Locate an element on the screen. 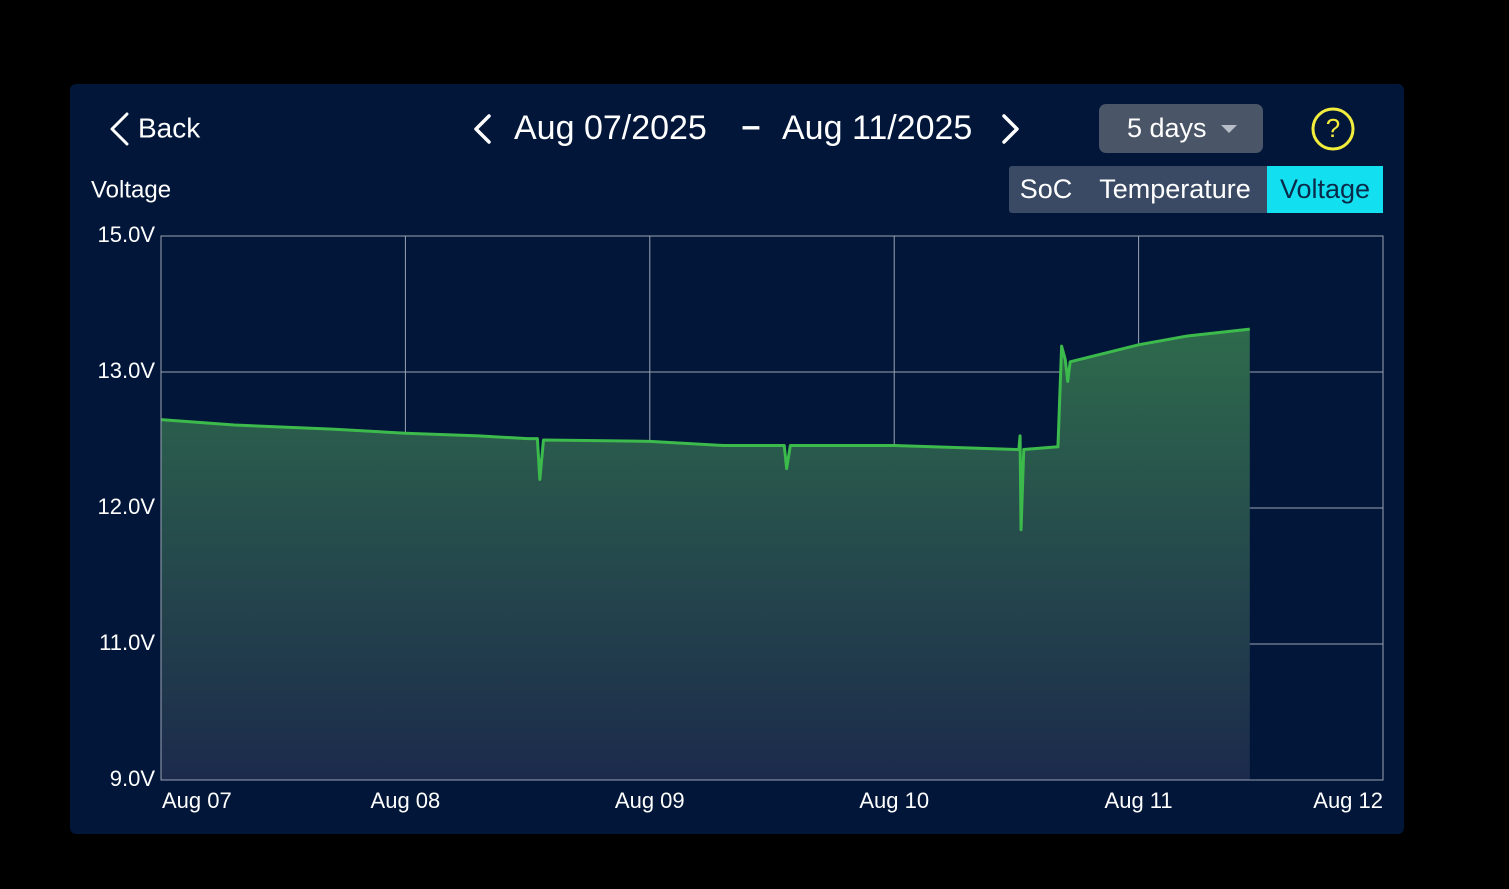 The width and height of the screenshot is (1509, 889). range-dropdown: 5 days is located at coordinates (1181, 128).